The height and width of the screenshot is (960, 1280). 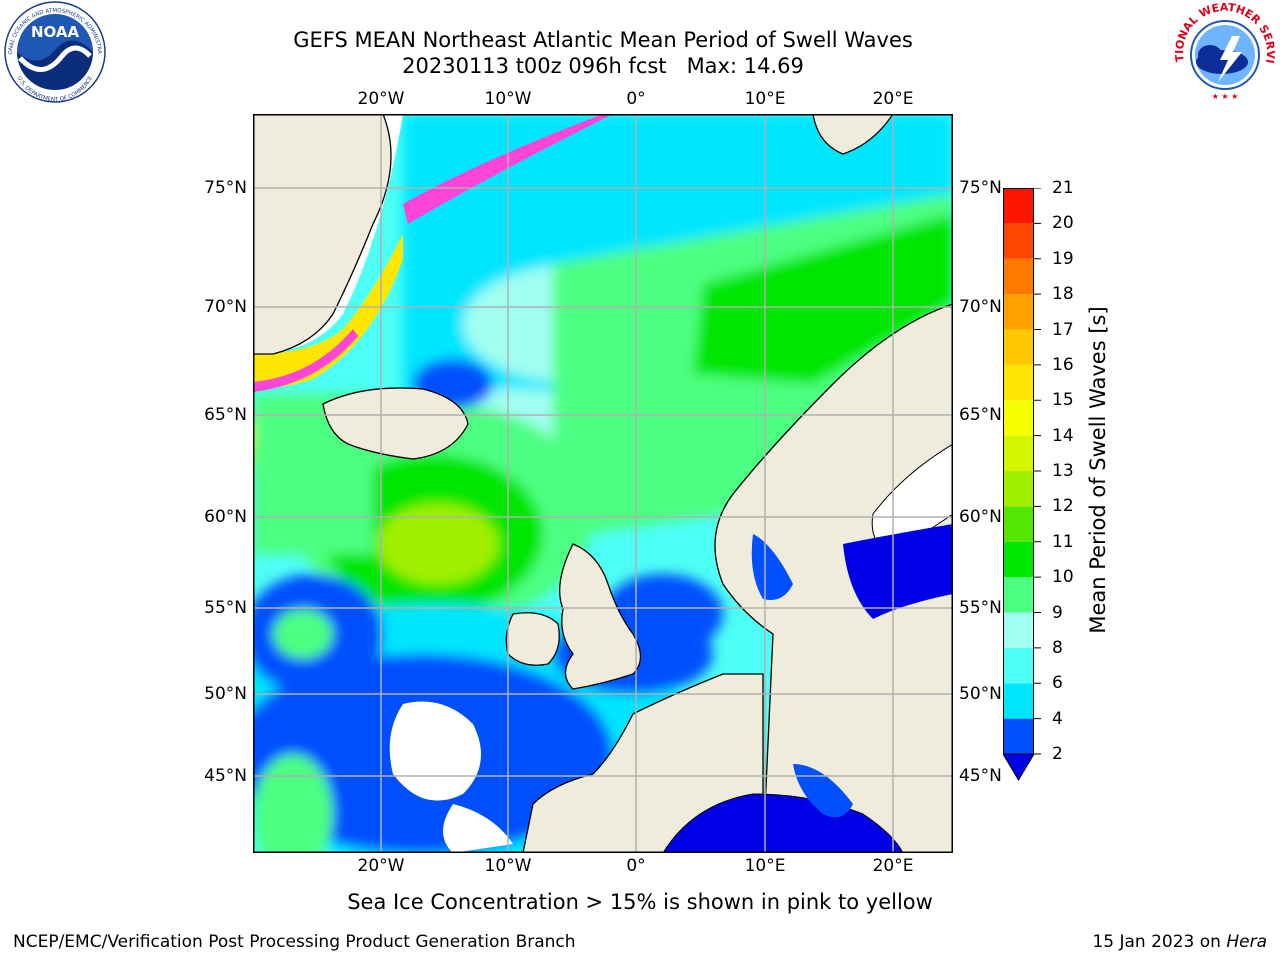 What do you see at coordinates (55, 32) in the screenshot?
I see `noaa-logo-text: NOAA` at bounding box center [55, 32].